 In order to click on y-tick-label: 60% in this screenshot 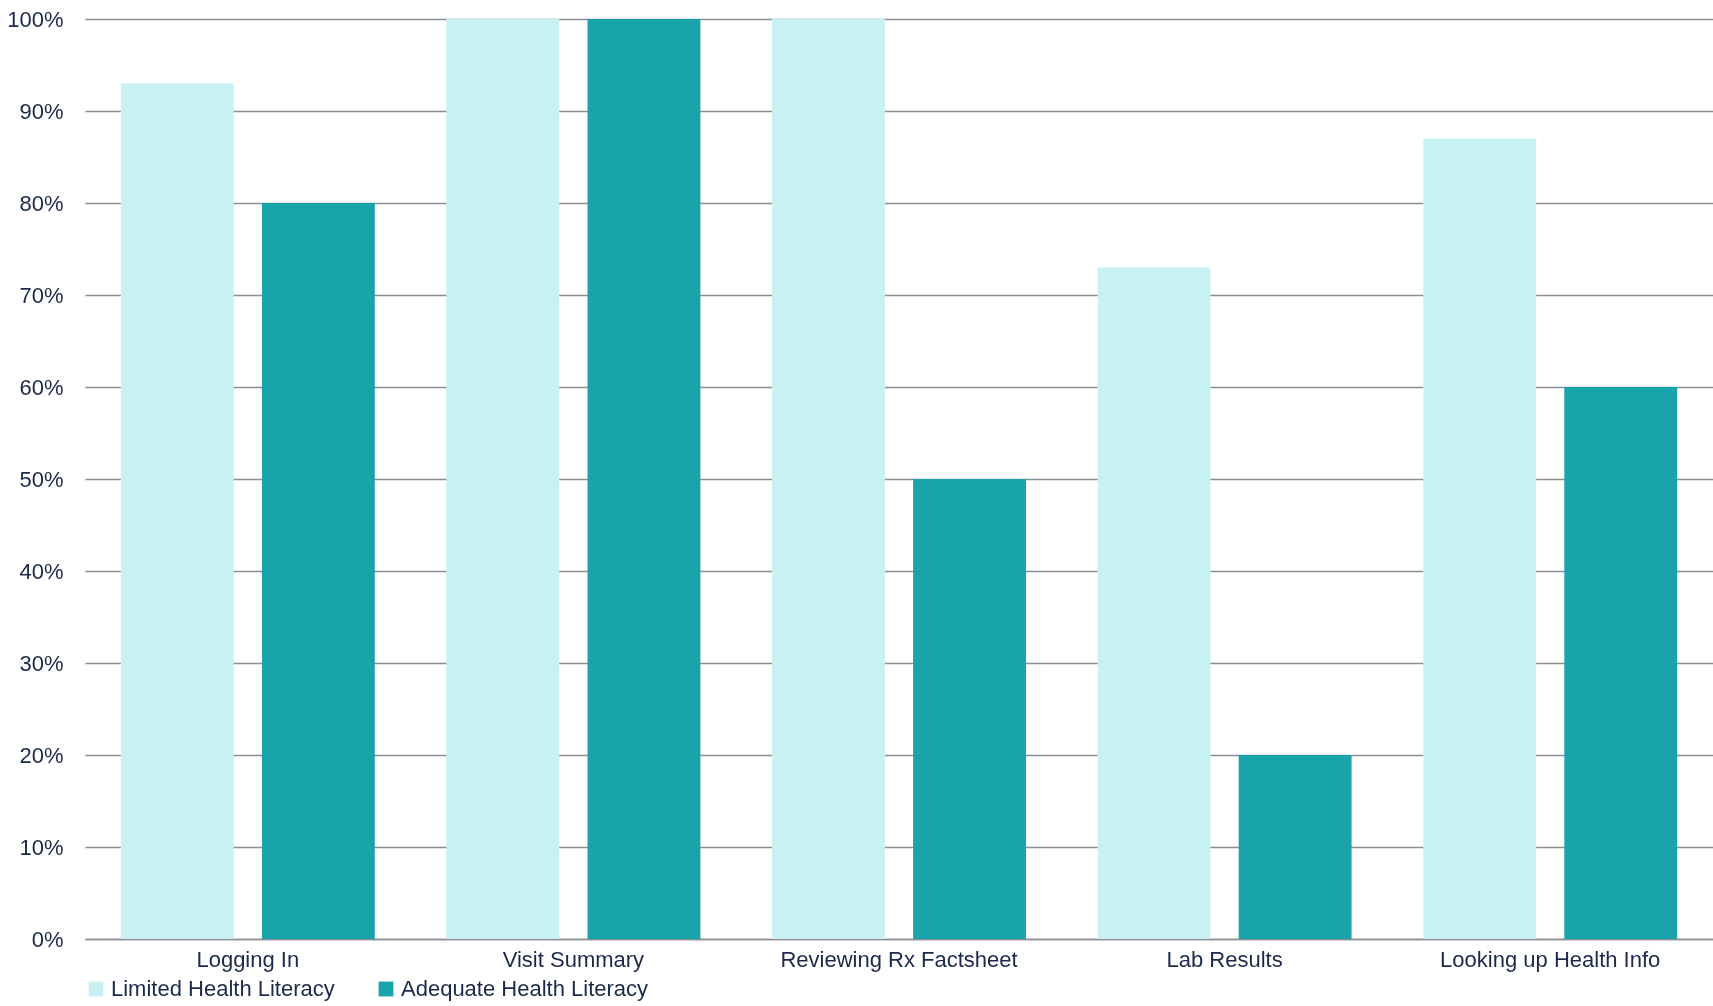, I will do `click(41, 387)`.